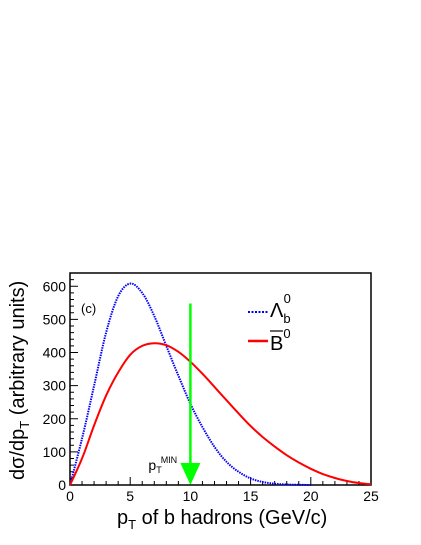  Describe the element at coordinates (55, 386) in the screenshot. I see `y-tick-label: 300` at that location.